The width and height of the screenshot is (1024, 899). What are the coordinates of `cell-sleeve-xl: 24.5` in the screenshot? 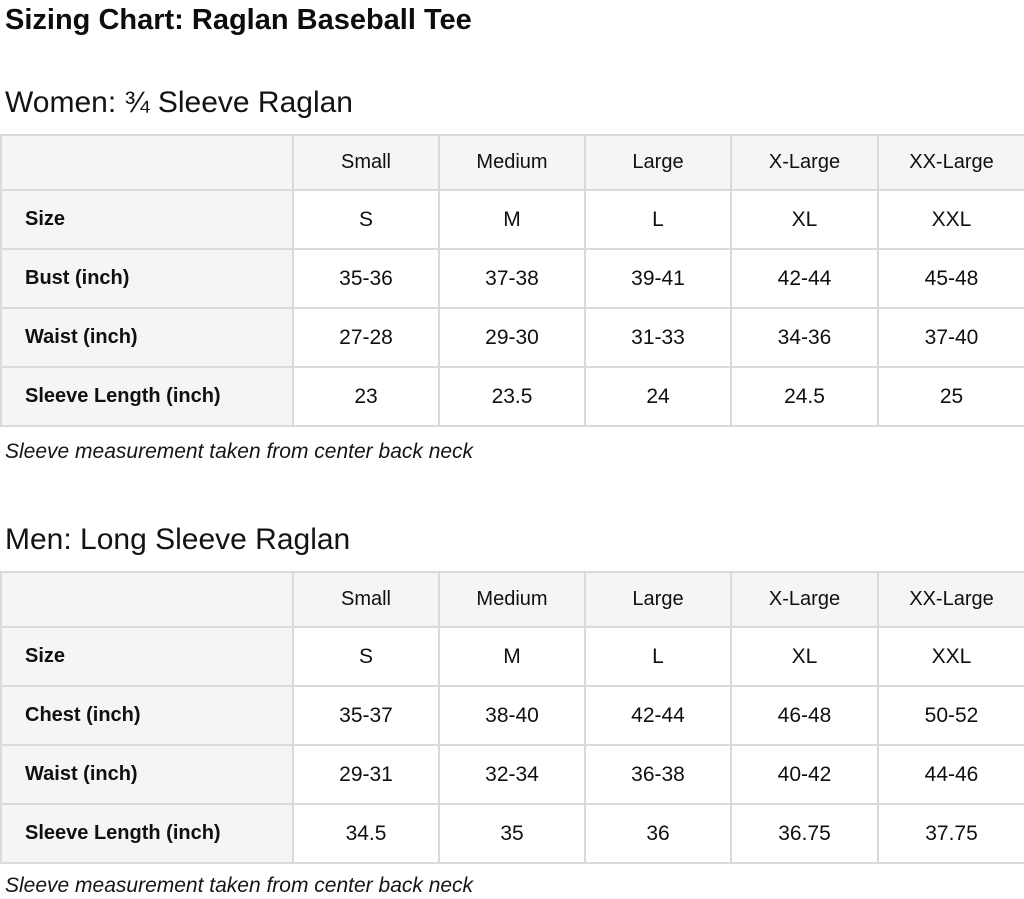 It's located at (804, 396).